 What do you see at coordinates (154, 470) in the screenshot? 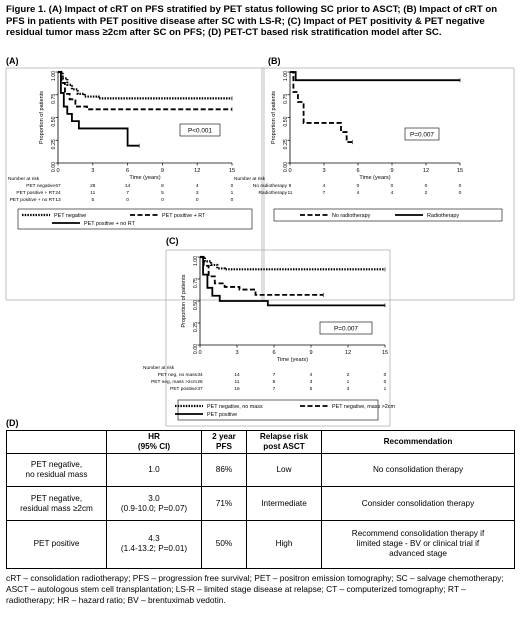
I see `table-cell: 1.0` at bounding box center [154, 470].